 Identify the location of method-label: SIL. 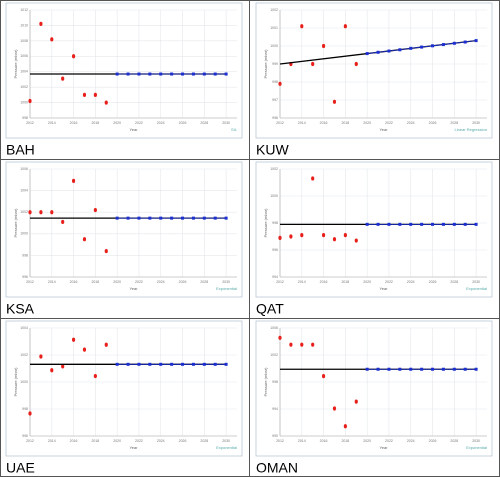
(234, 129).